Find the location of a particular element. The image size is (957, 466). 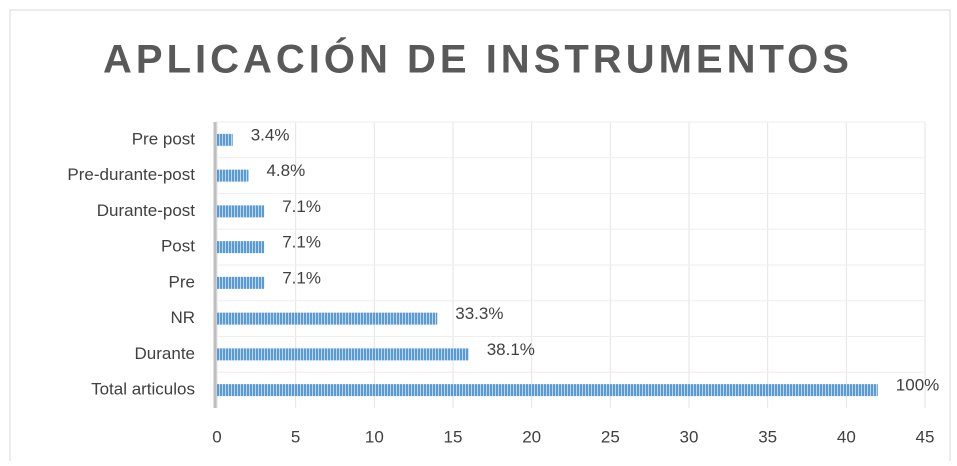

y-tick-label: Pre post is located at coordinates (164, 138).